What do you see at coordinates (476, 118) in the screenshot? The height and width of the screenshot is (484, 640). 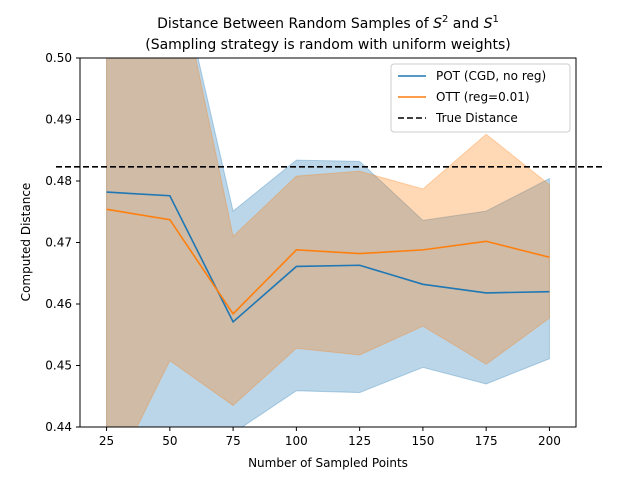 I see `legend-label-true-distance: True Distance` at bounding box center [476, 118].